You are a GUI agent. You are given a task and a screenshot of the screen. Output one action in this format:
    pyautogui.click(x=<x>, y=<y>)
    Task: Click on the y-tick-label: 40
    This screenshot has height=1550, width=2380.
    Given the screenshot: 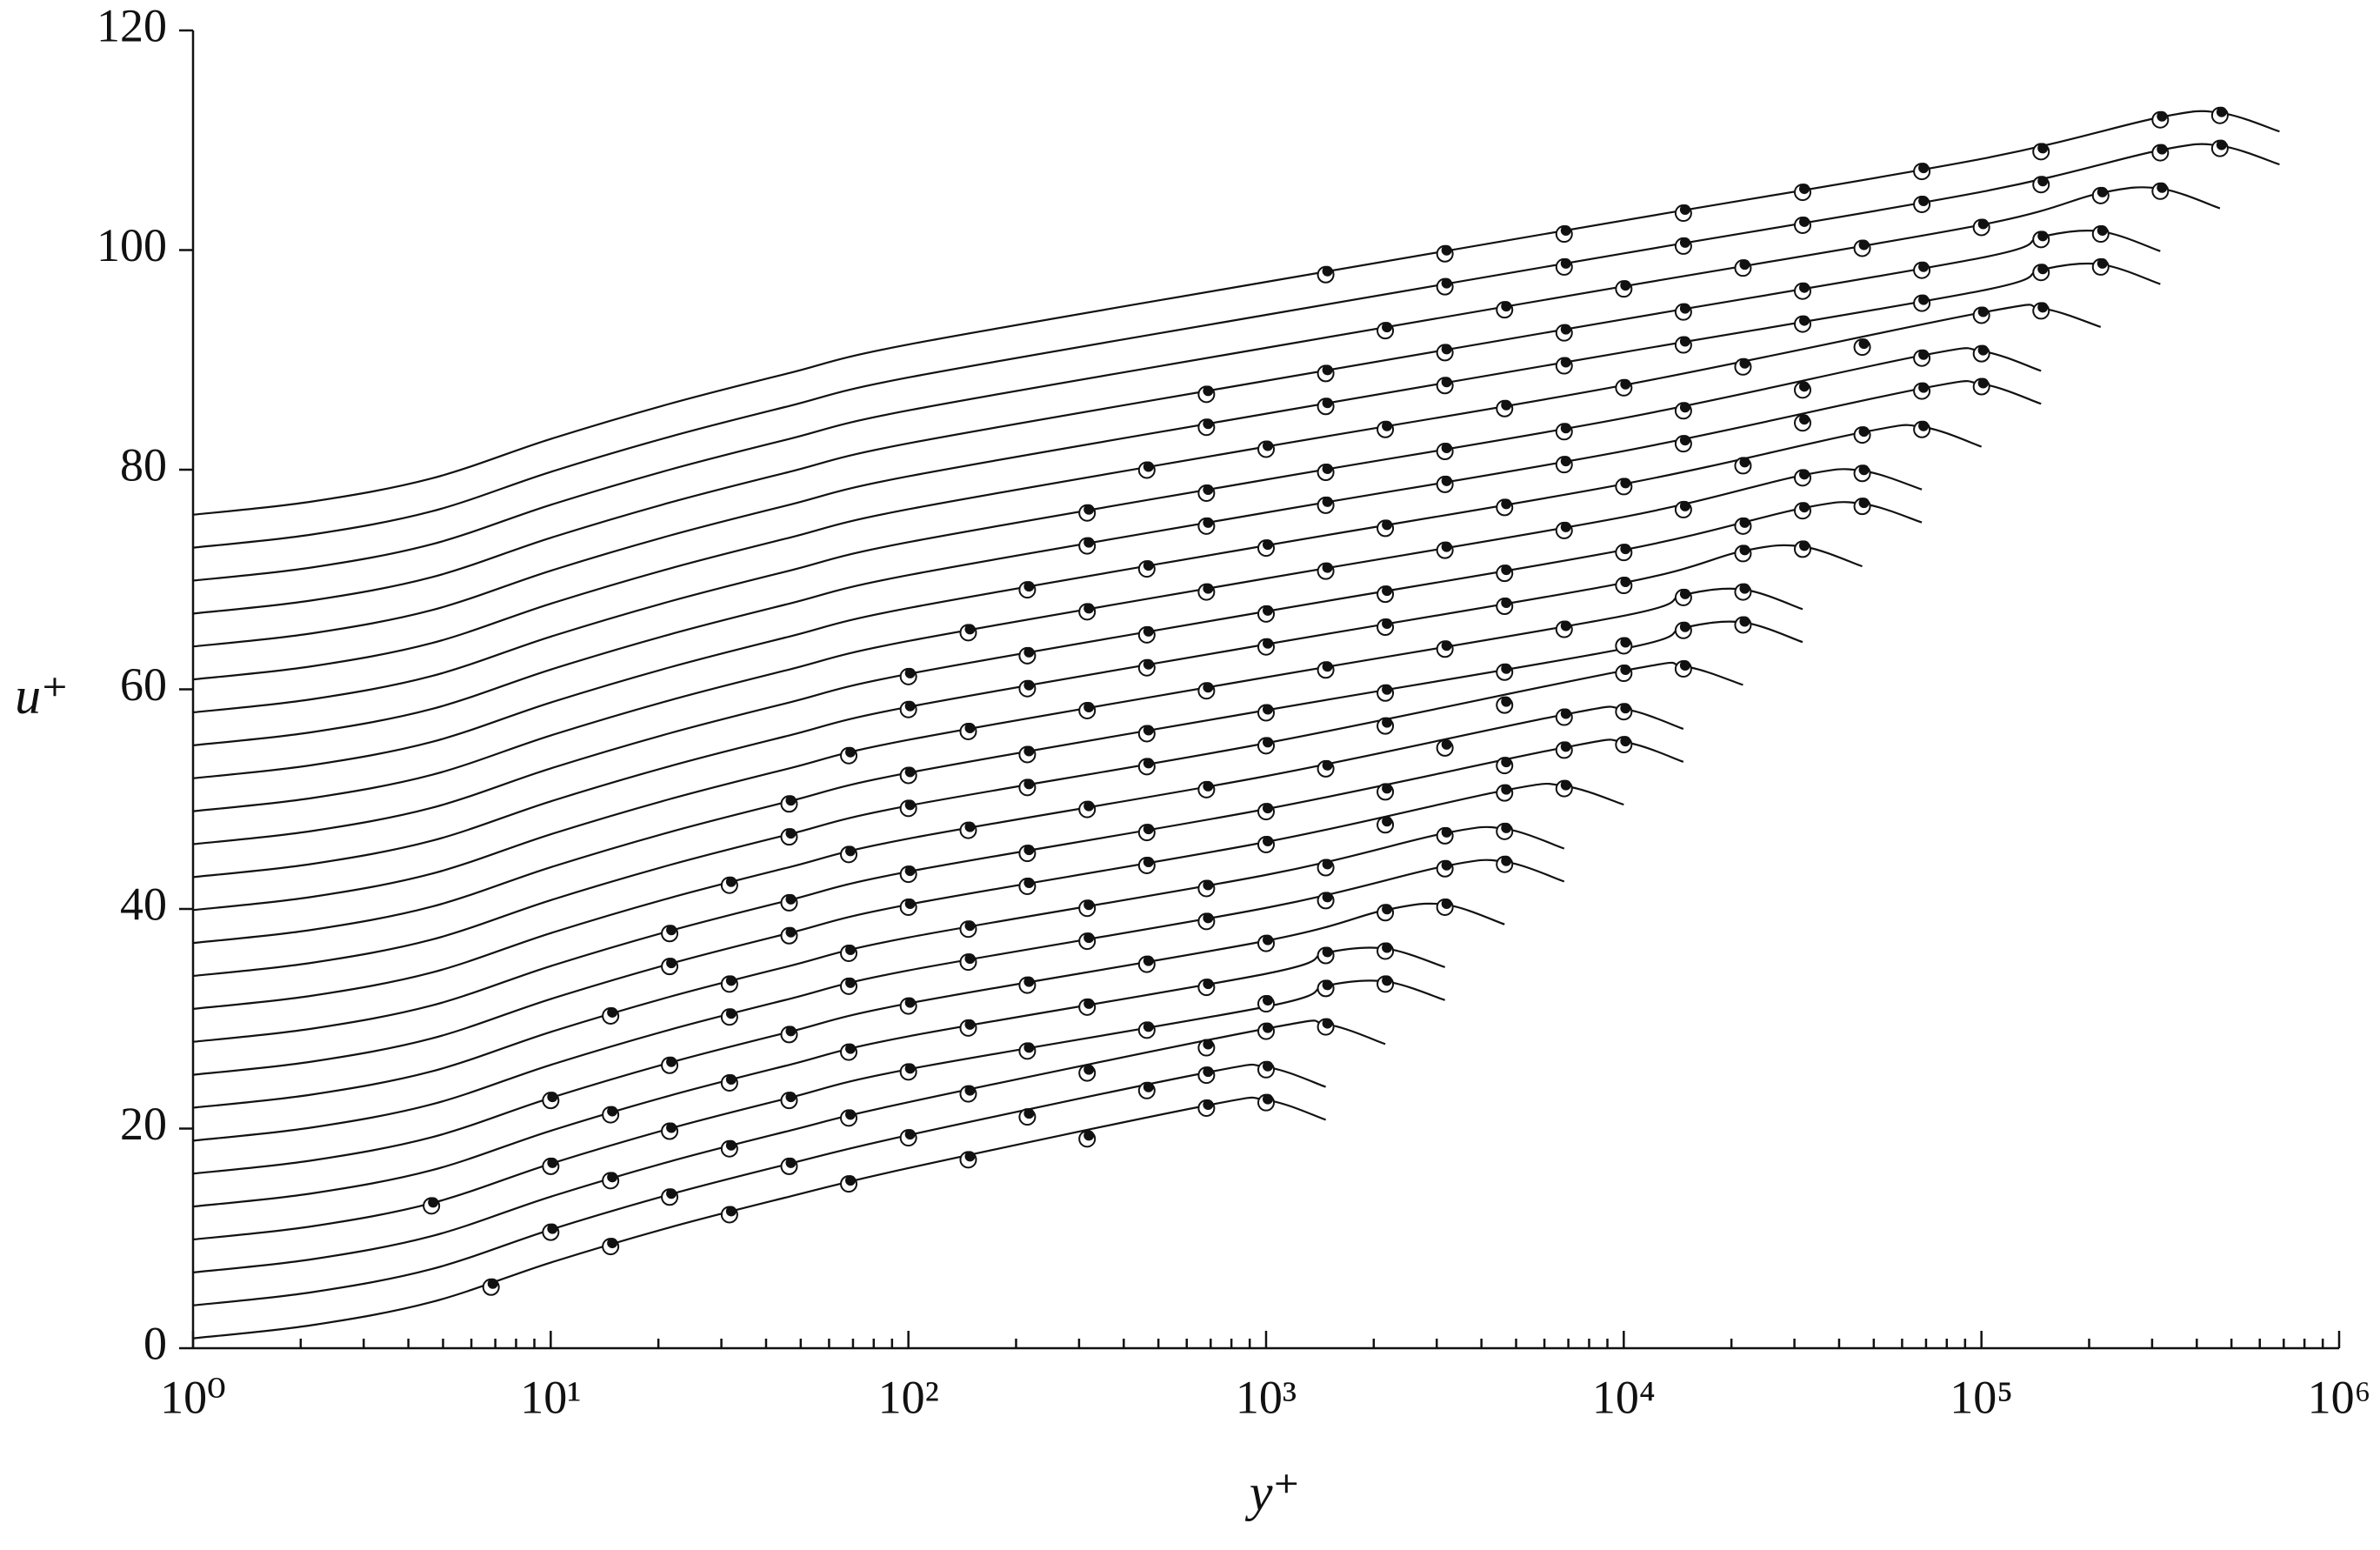 What is the action you would take?
    pyautogui.click(x=143, y=904)
    